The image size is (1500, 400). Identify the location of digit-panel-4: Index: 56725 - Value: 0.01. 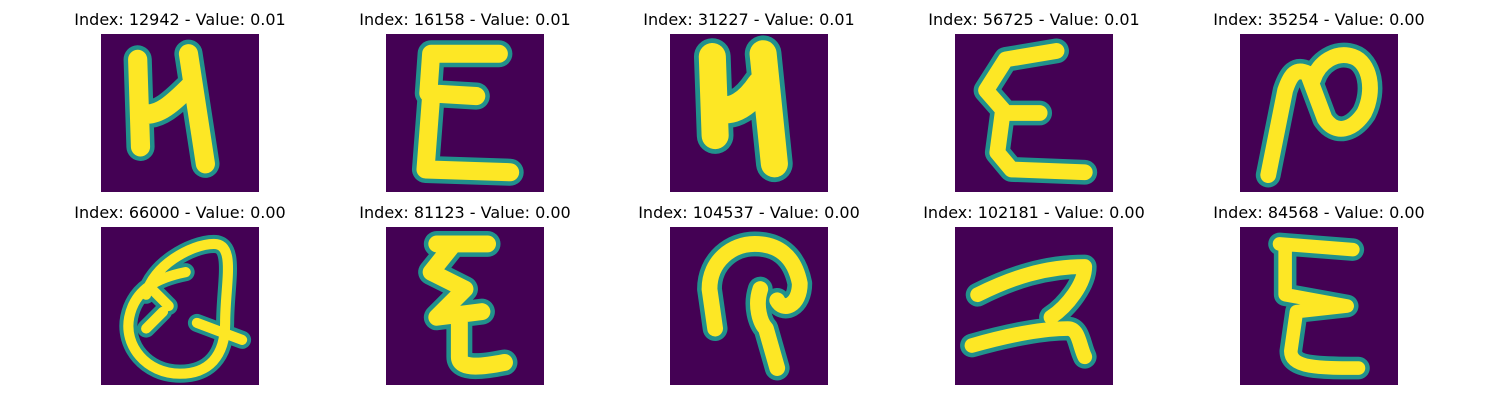
(1034, 103).